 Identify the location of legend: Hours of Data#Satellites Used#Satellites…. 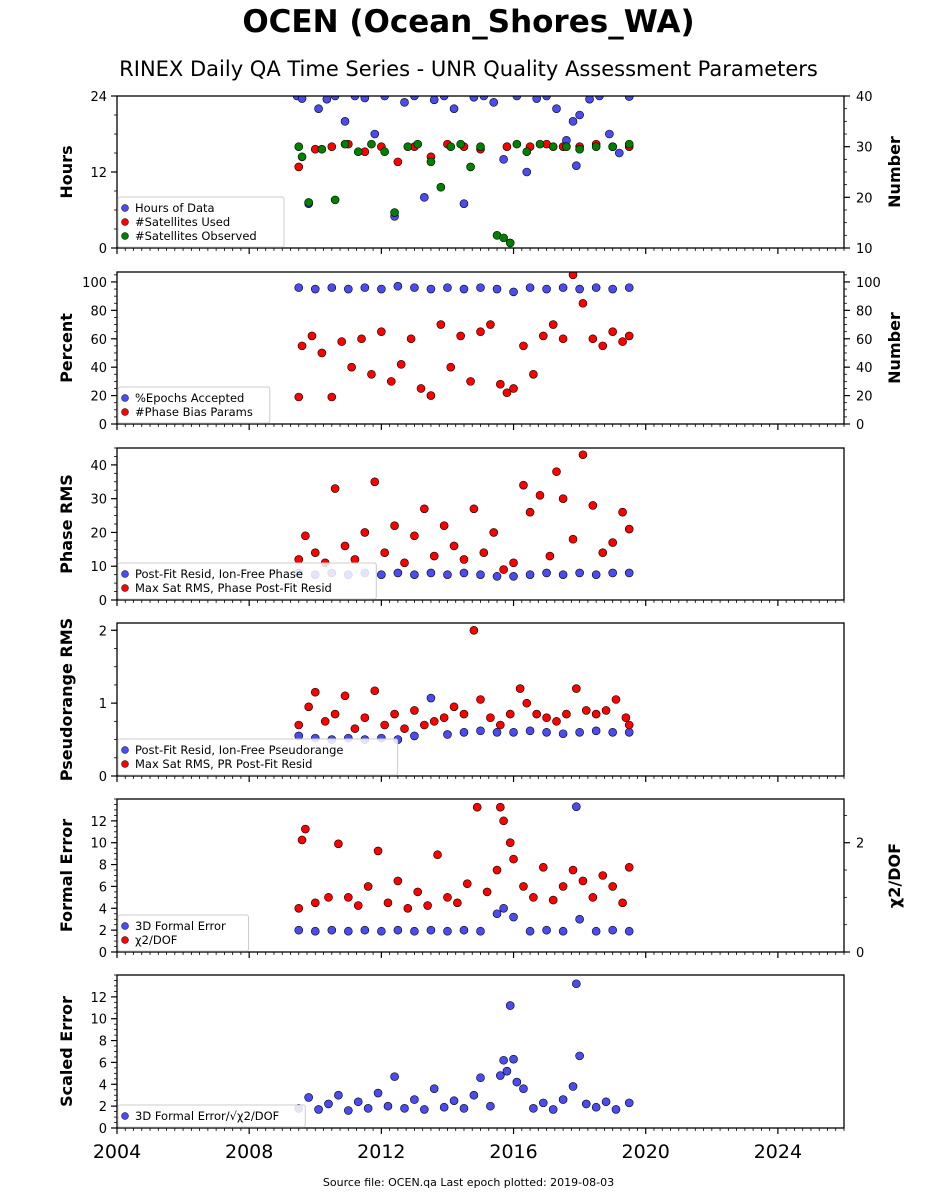
(201, 222).